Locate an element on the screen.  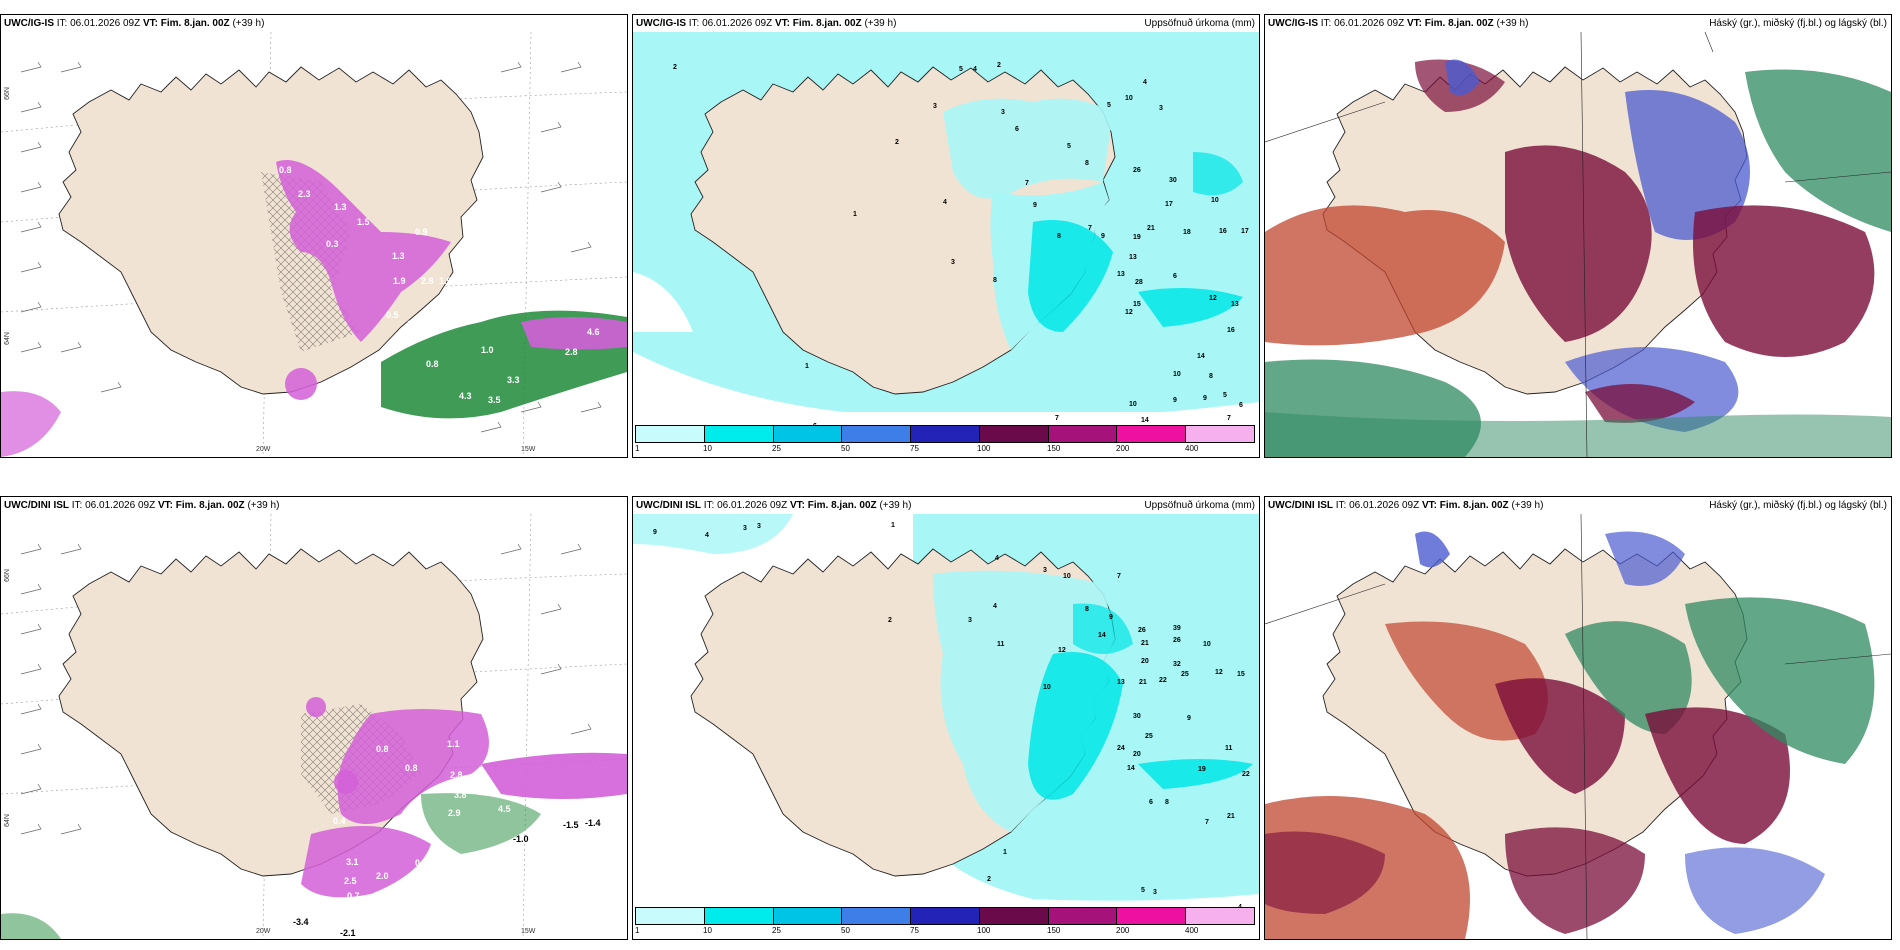
lat-label: 64N is located at coordinates (7, 338).